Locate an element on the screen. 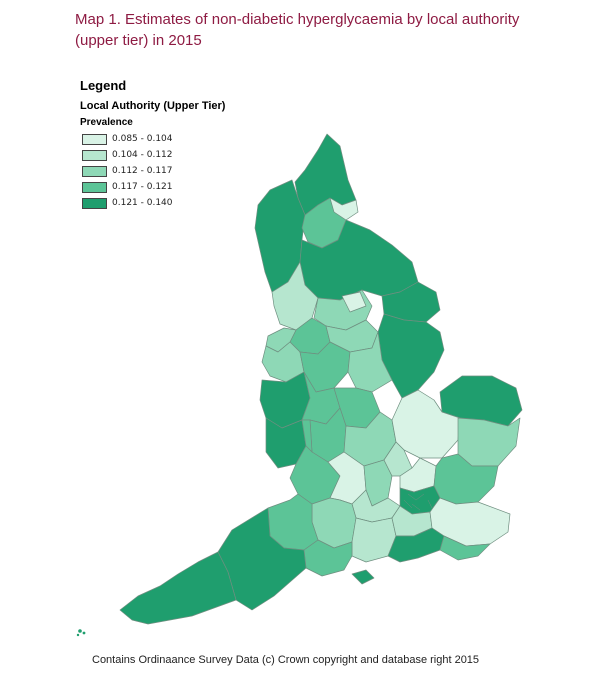 The width and height of the screenshot is (604, 689). legend-label: 0.112 - 0.117 is located at coordinates (142, 171).